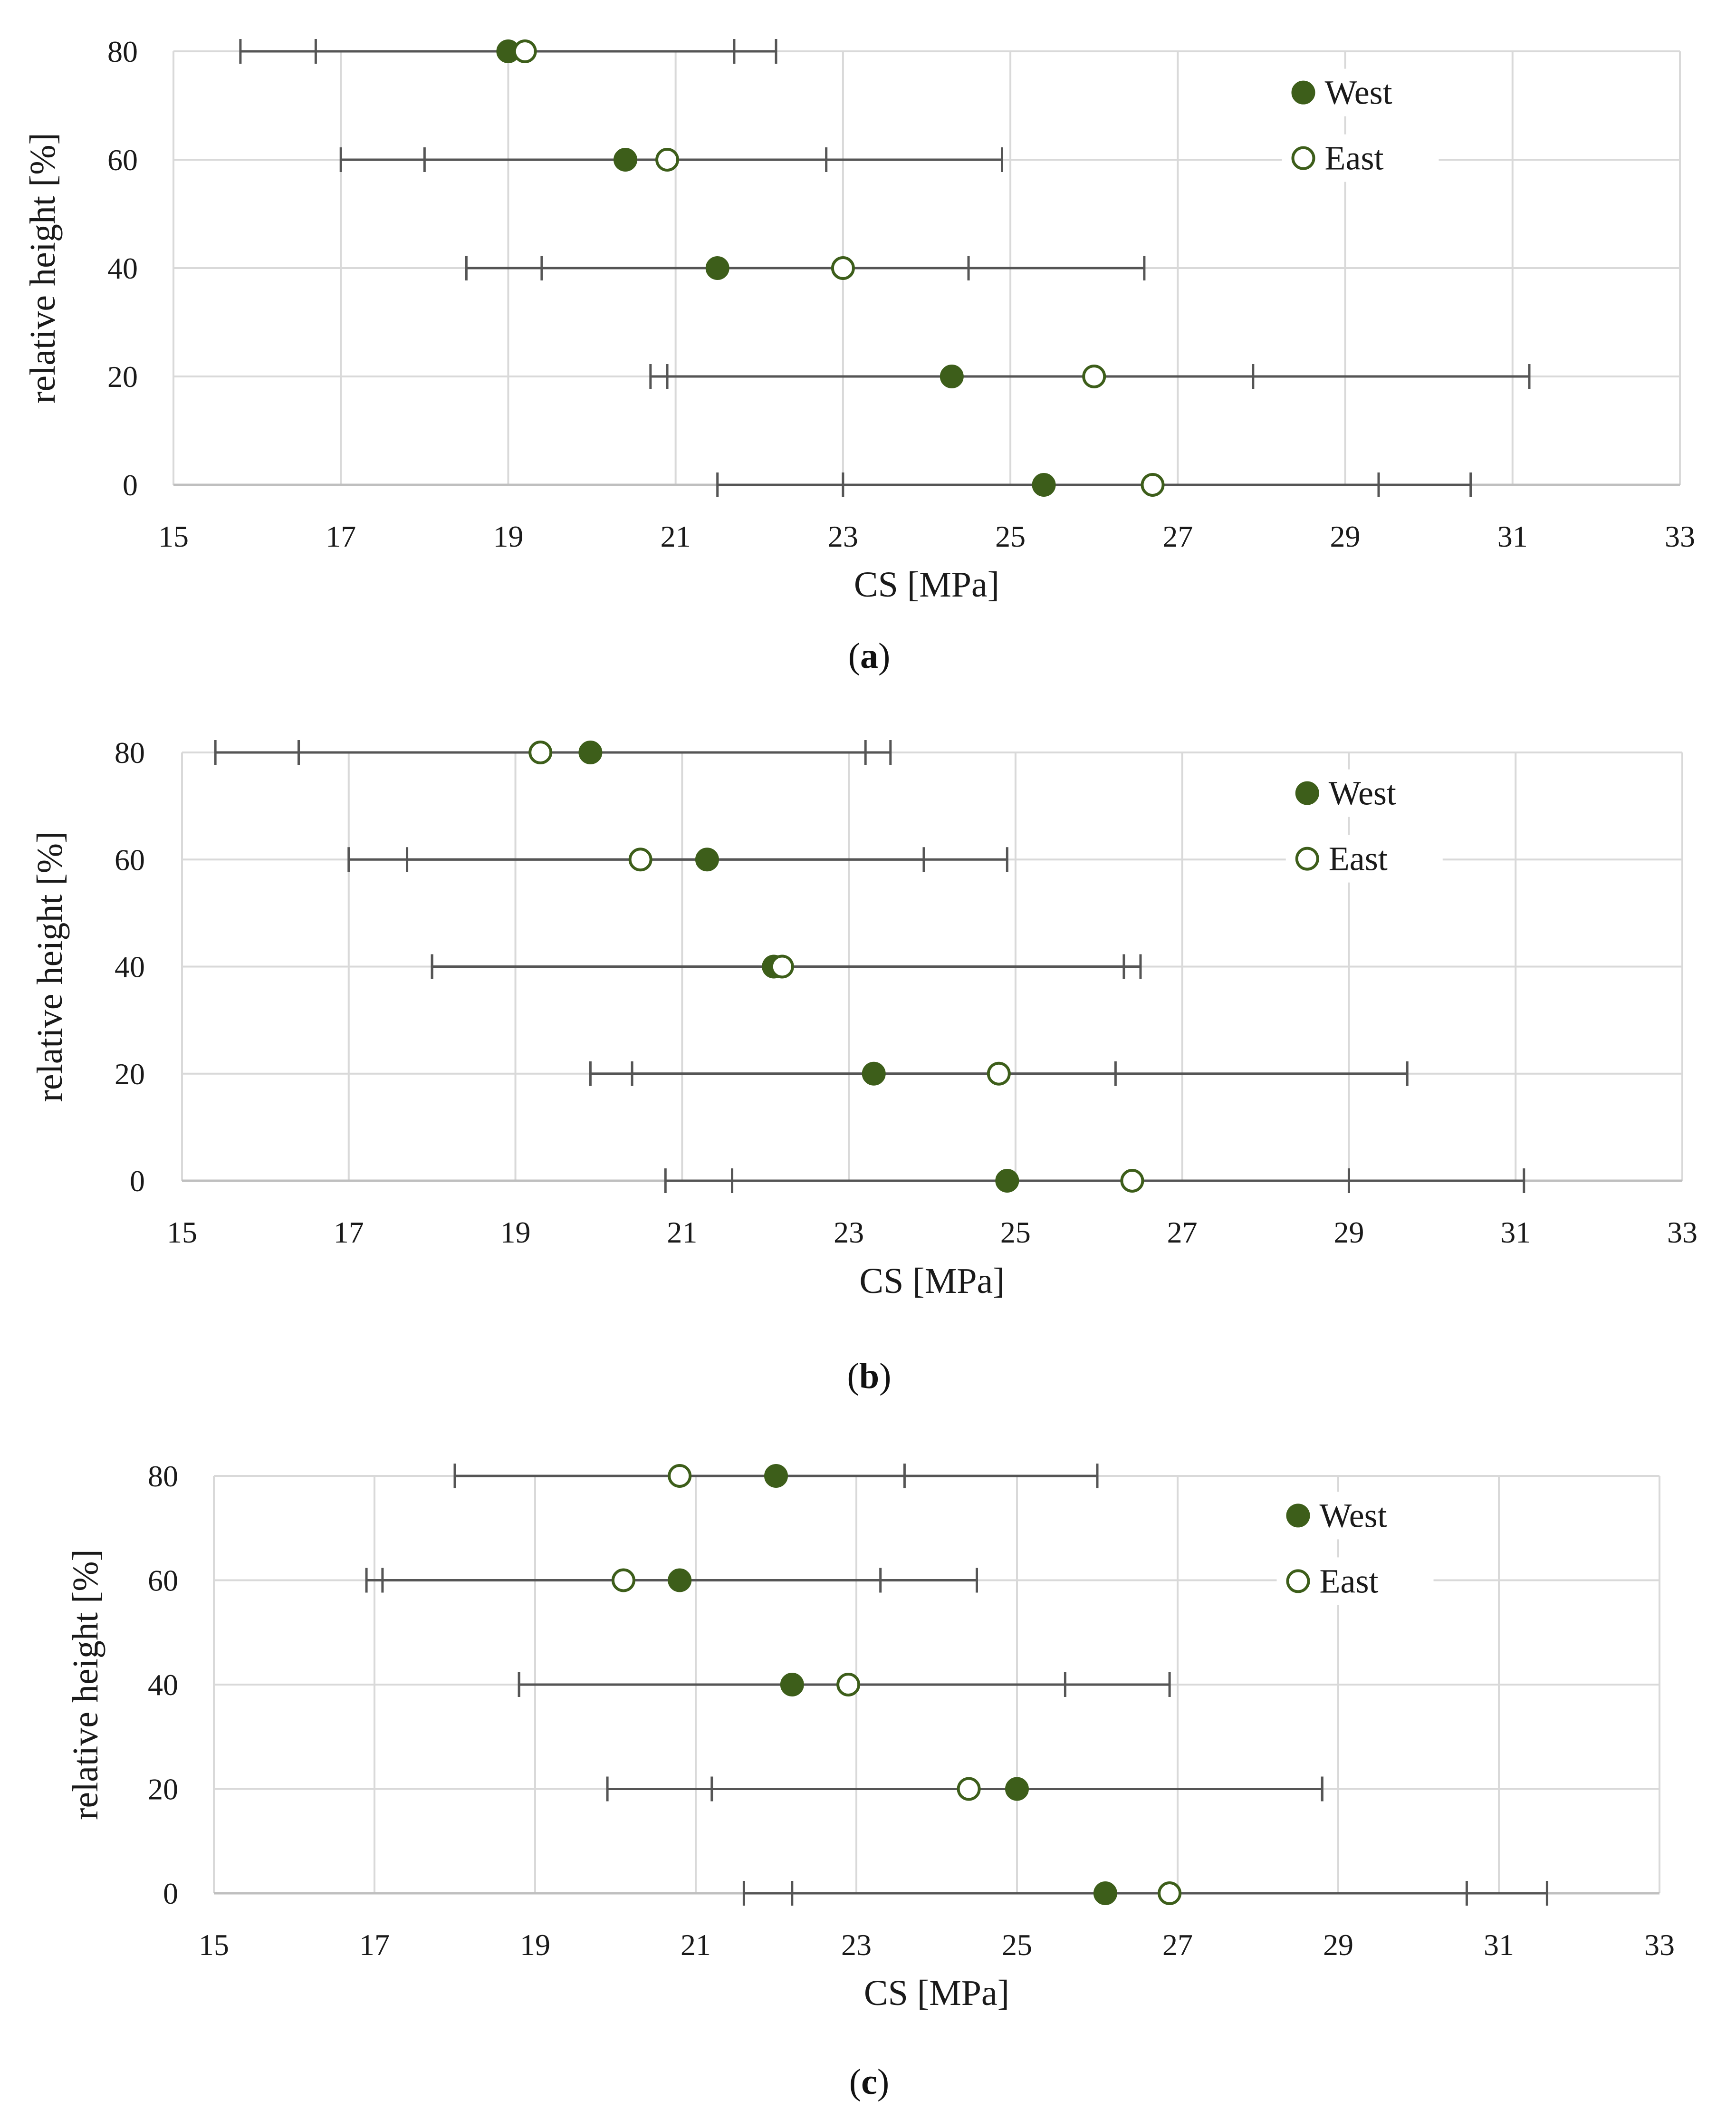 The height and width of the screenshot is (2120, 1736). I want to click on panel-caption-letter: a, so click(869, 656).